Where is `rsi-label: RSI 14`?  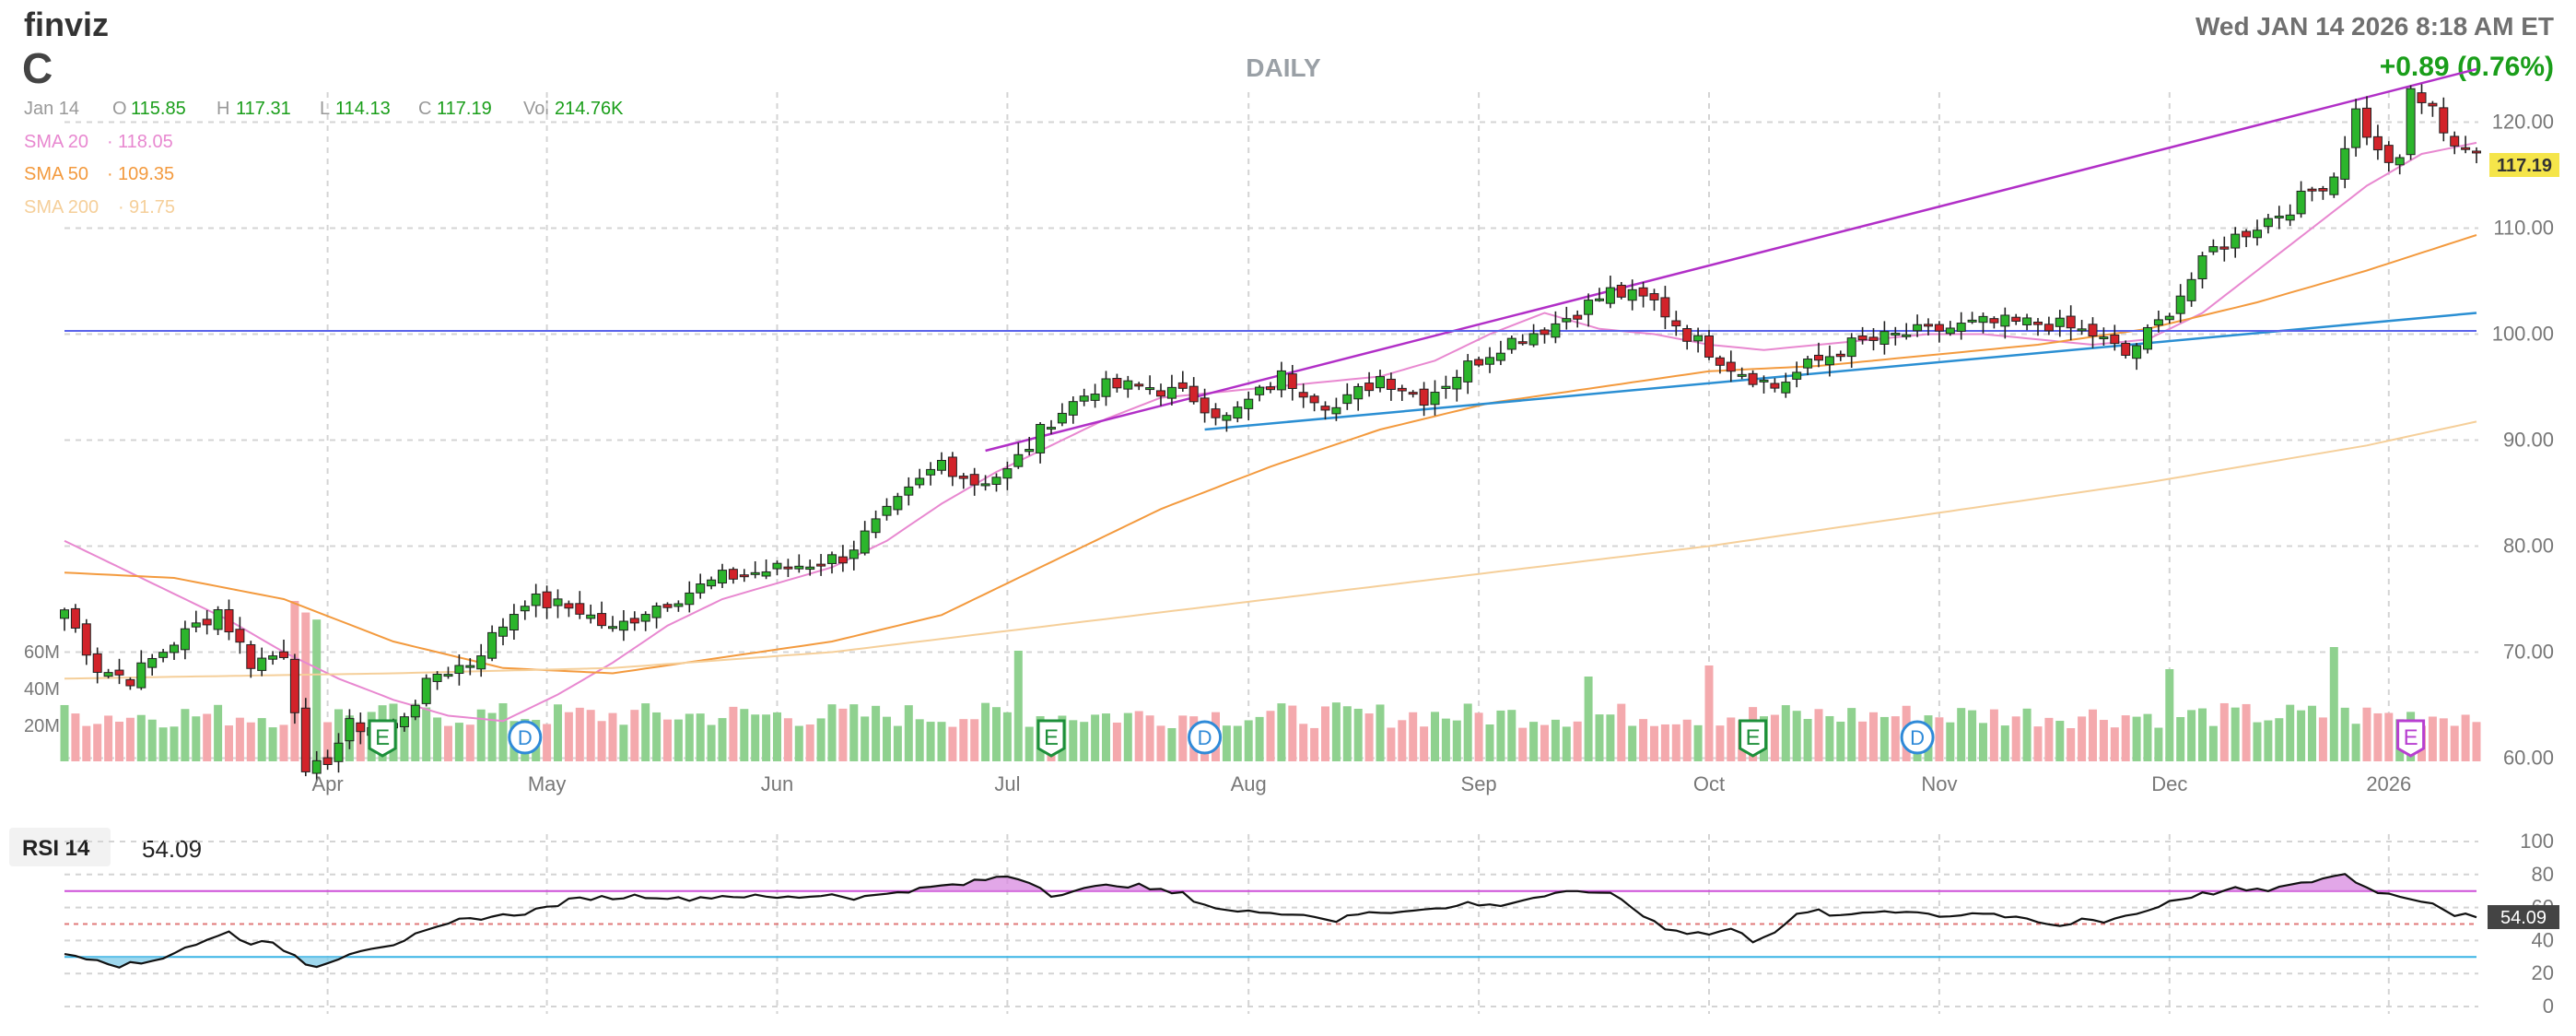
rsi-label: RSI 14 is located at coordinates (56, 849).